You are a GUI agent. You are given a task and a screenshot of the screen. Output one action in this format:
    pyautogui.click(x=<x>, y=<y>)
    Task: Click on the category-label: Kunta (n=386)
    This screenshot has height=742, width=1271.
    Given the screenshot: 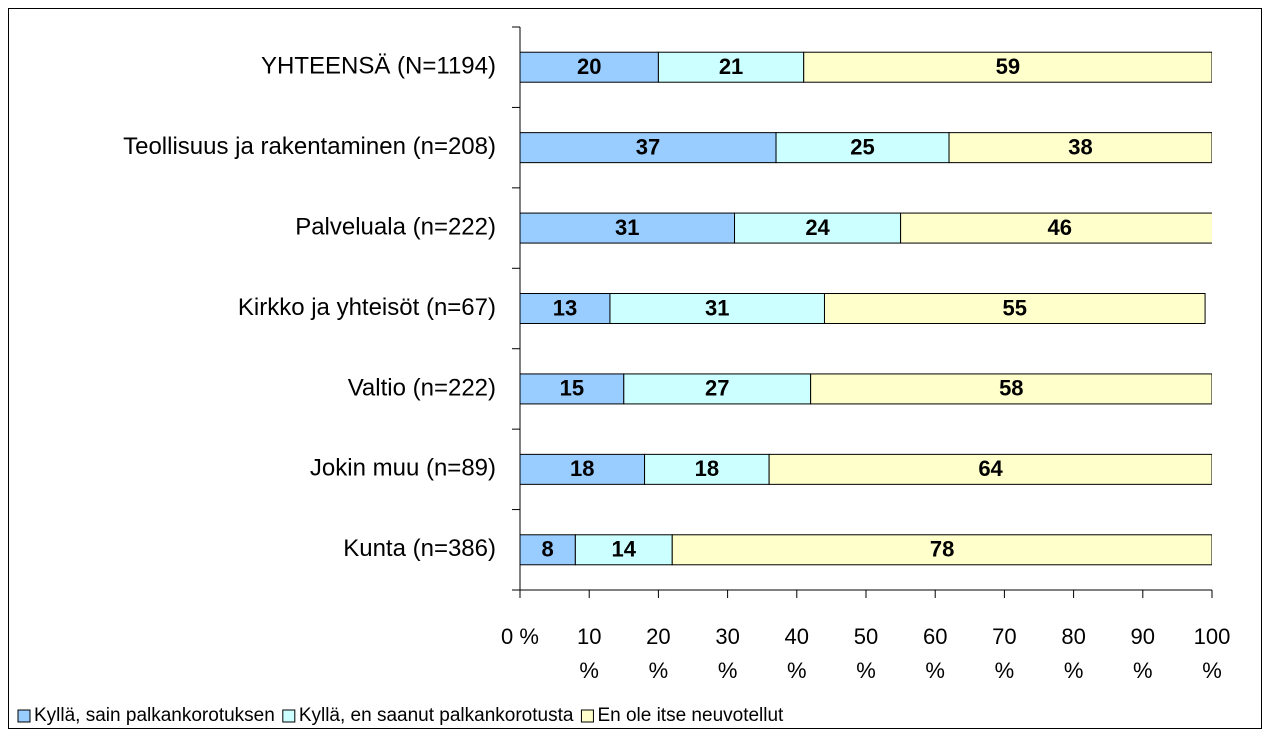 What is the action you would take?
    pyautogui.click(x=419, y=548)
    